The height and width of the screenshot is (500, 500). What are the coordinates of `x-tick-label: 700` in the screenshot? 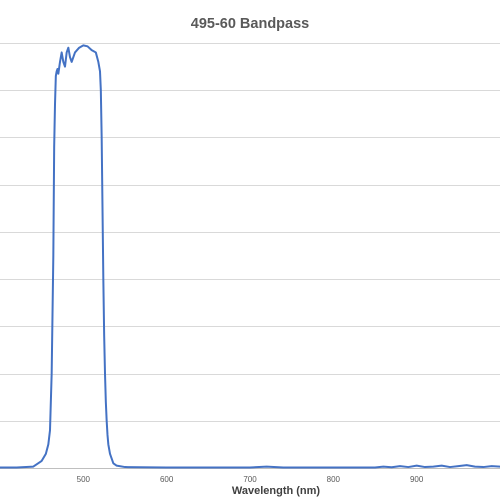 It's located at (250, 479).